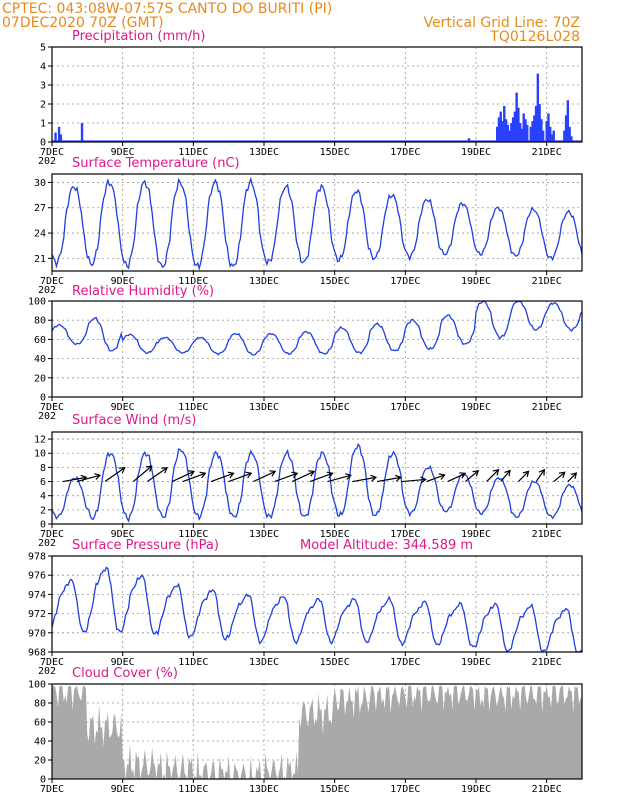  What do you see at coordinates (37, 614) in the screenshot?
I see `y-tick-label: 972` at bounding box center [37, 614].